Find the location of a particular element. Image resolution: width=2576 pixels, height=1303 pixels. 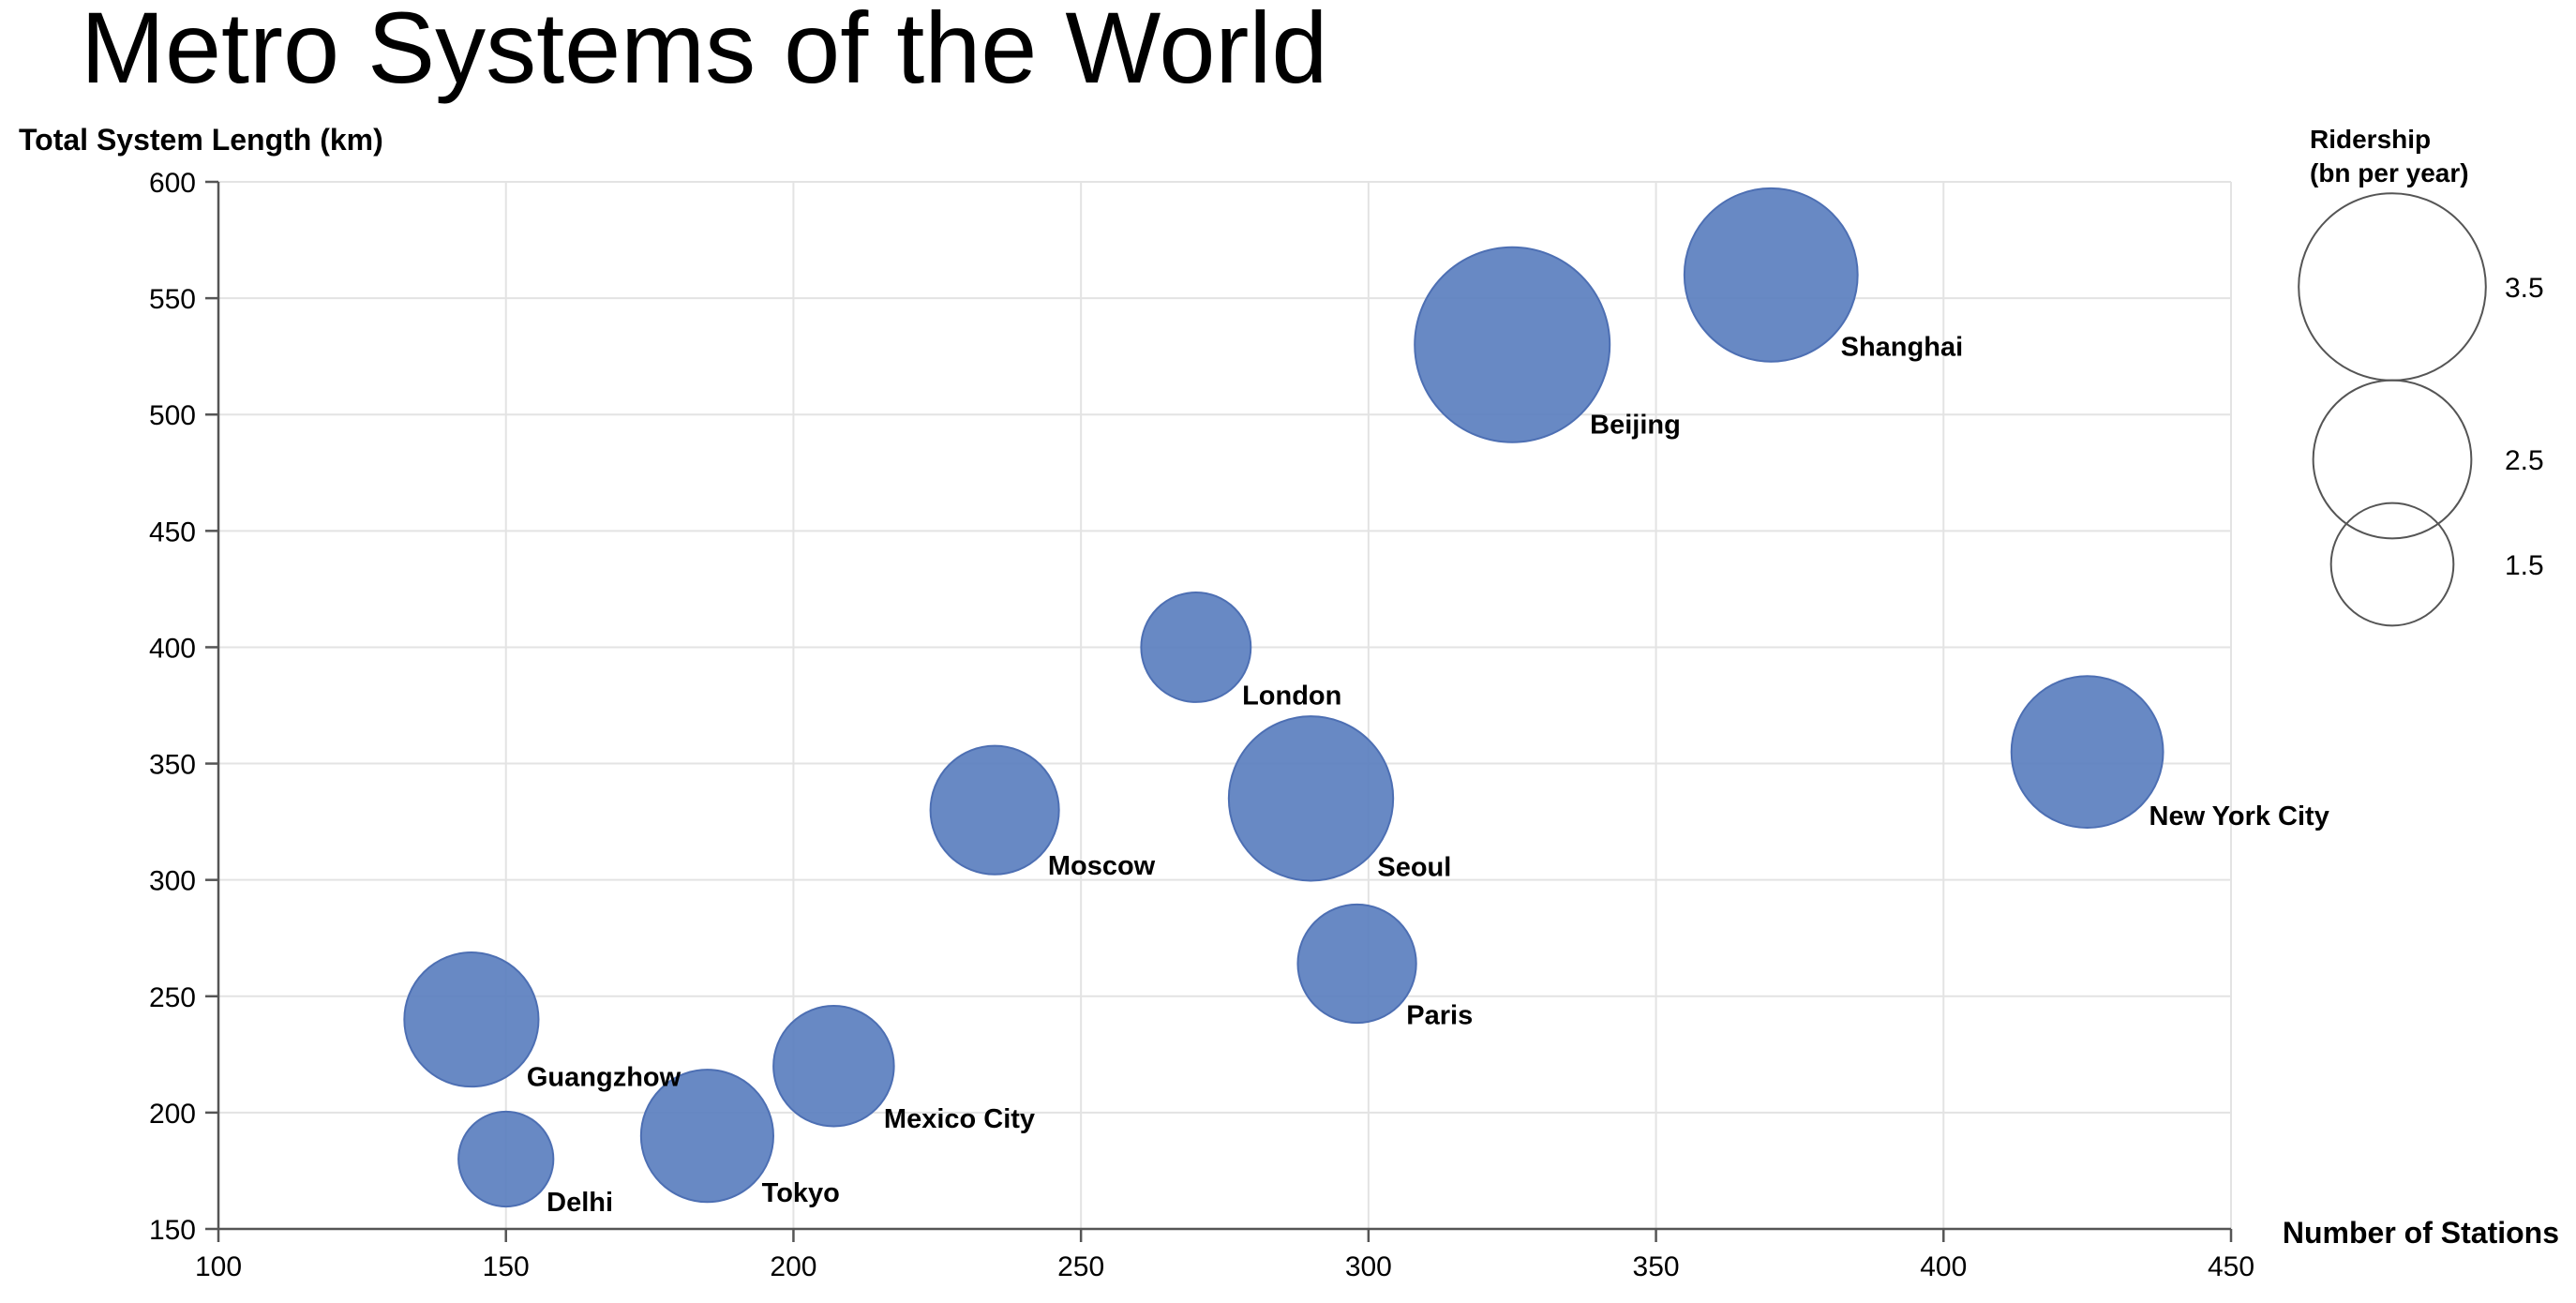

point-label-delhi: Delhi is located at coordinates (580, 1203).